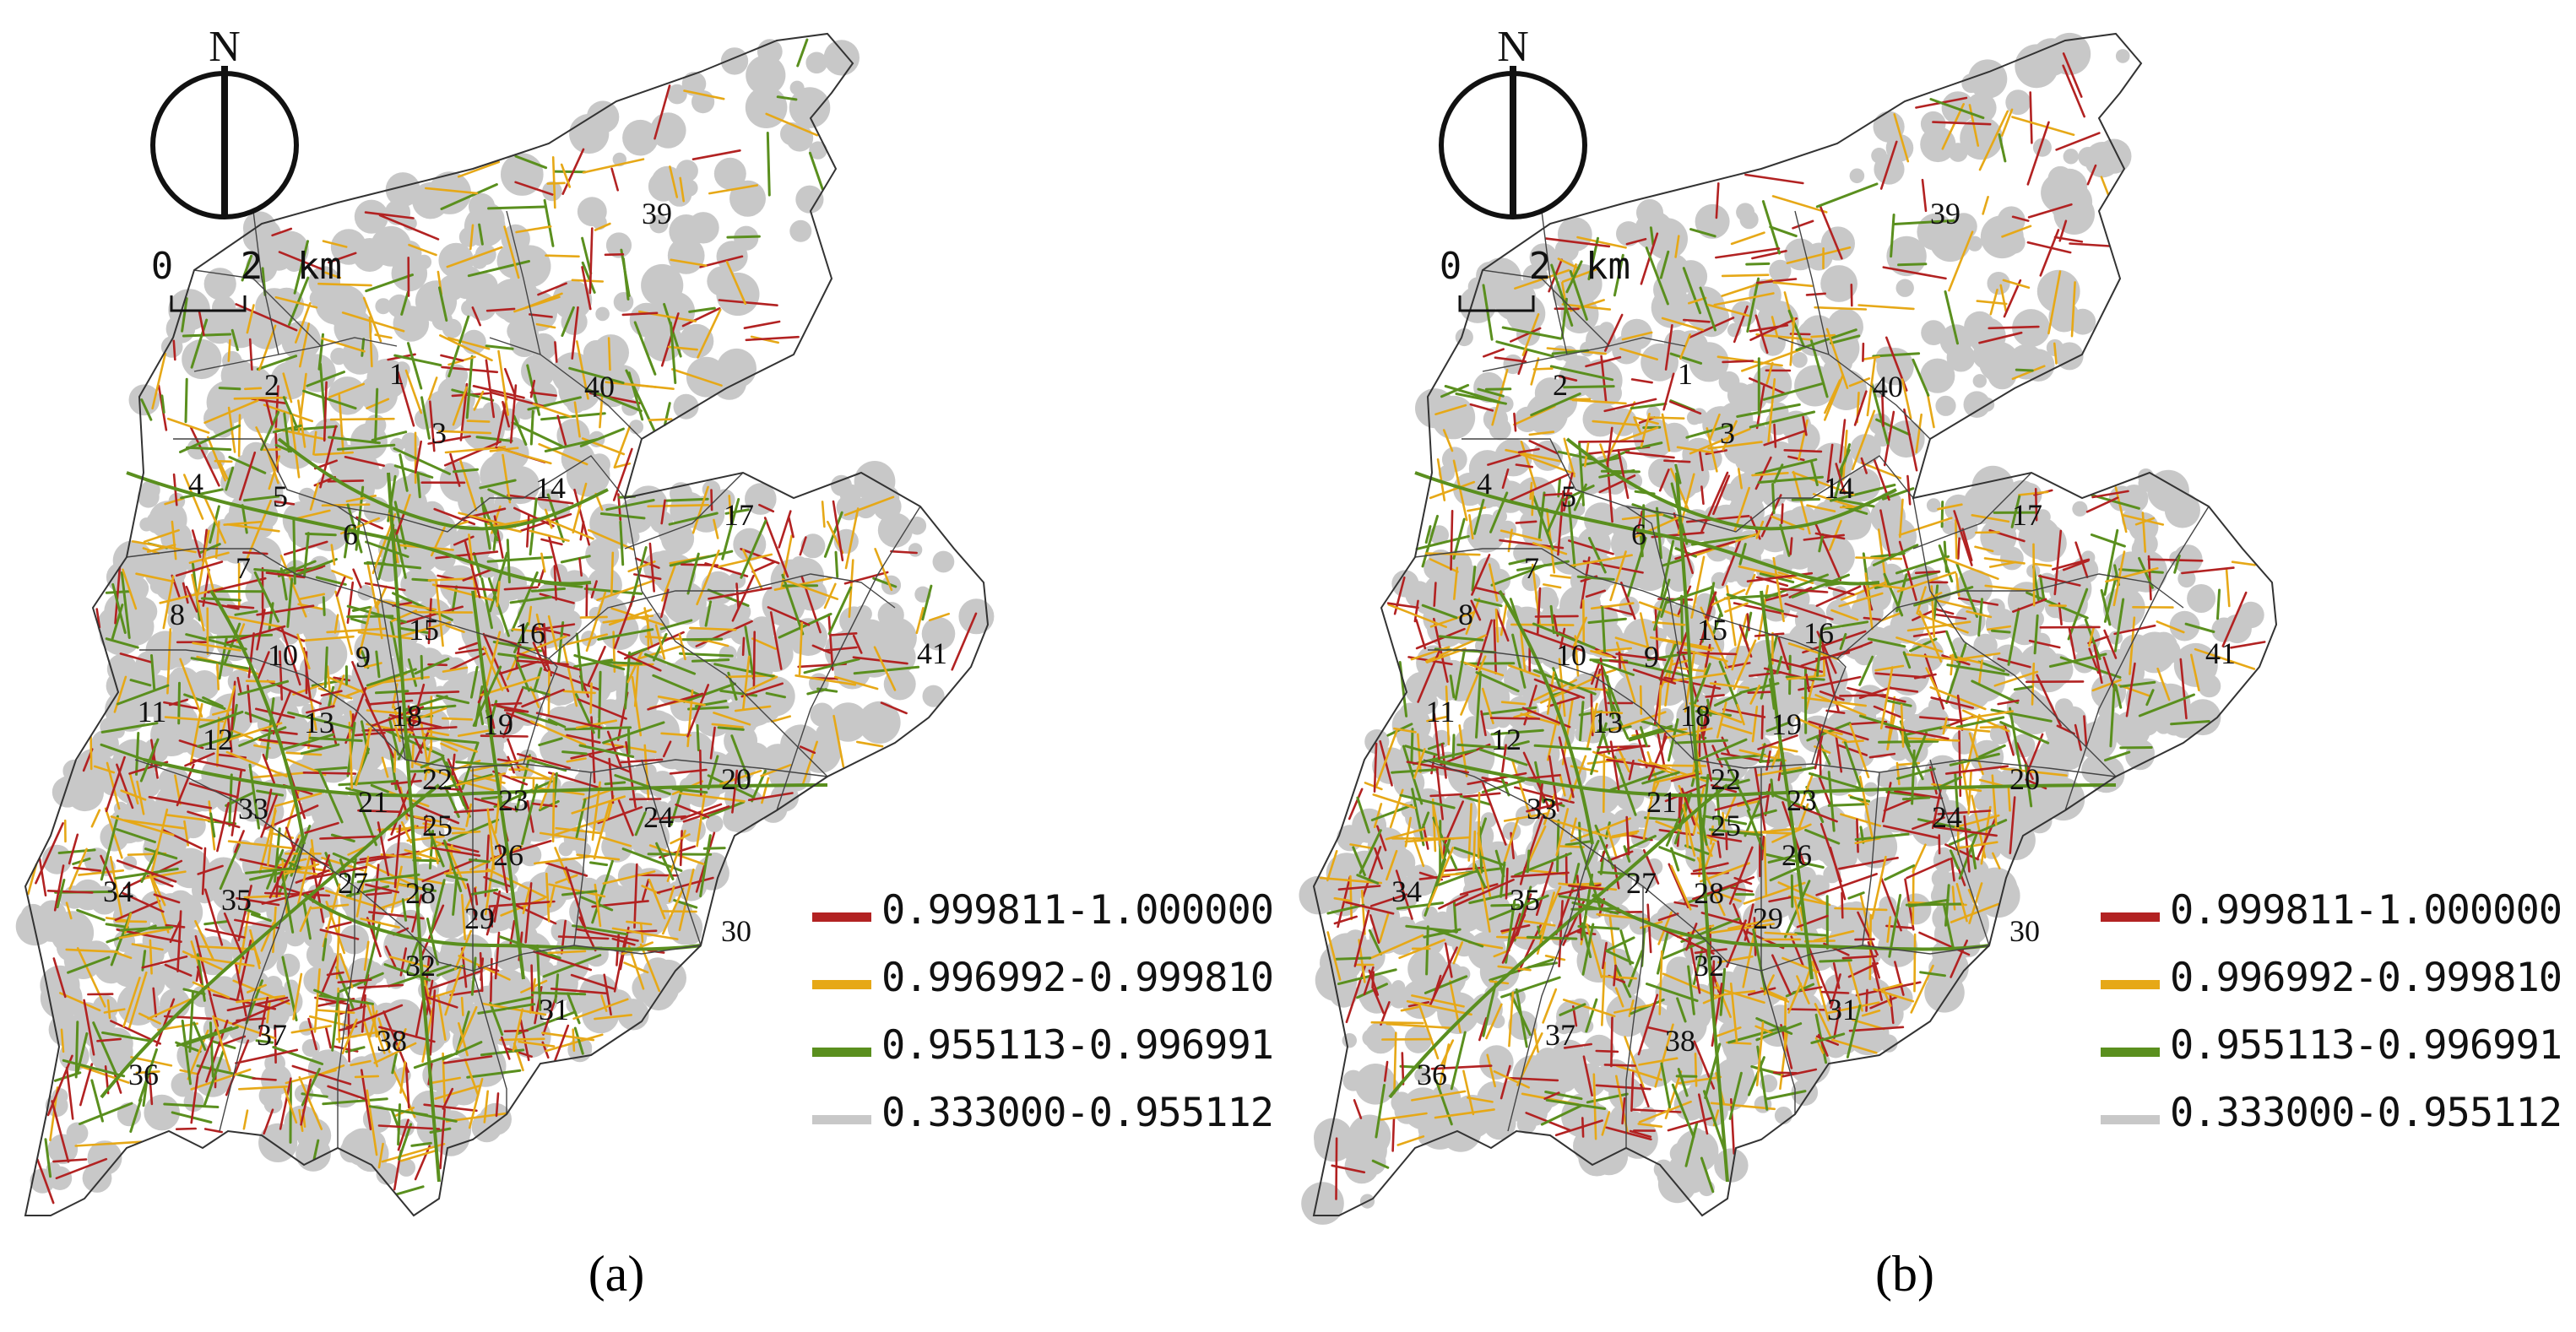 This screenshot has height=1332, width=2576. What do you see at coordinates (932, 653) in the screenshot?
I see `district-number: 41` at bounding box center [932, 653].